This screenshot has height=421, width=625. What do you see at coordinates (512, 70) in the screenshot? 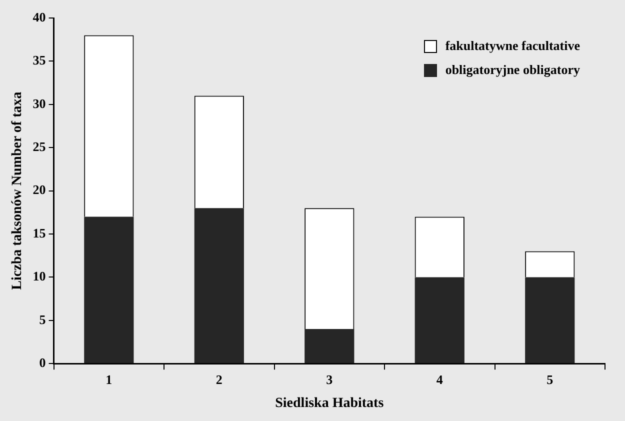
I see `legend-label: obligatoryjne obligatory` at bounding box center [512, 70].